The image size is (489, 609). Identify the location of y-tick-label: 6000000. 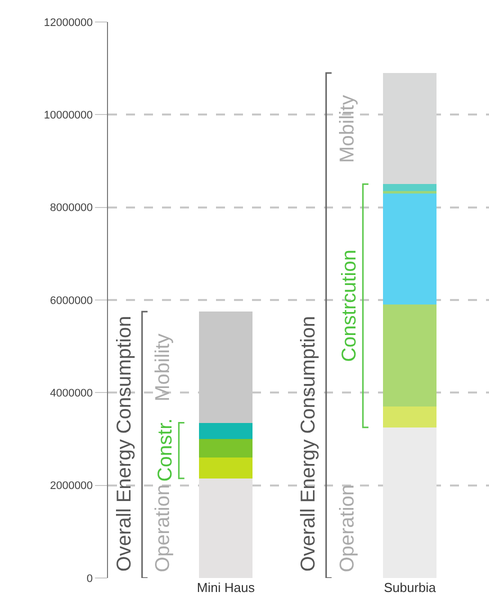
(71, 300).